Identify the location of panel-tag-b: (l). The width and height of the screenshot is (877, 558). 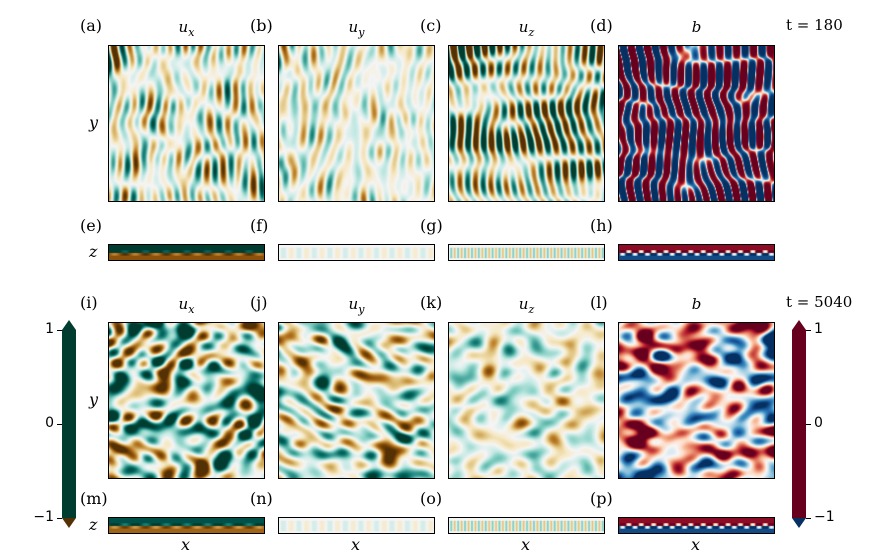
(599, 302).